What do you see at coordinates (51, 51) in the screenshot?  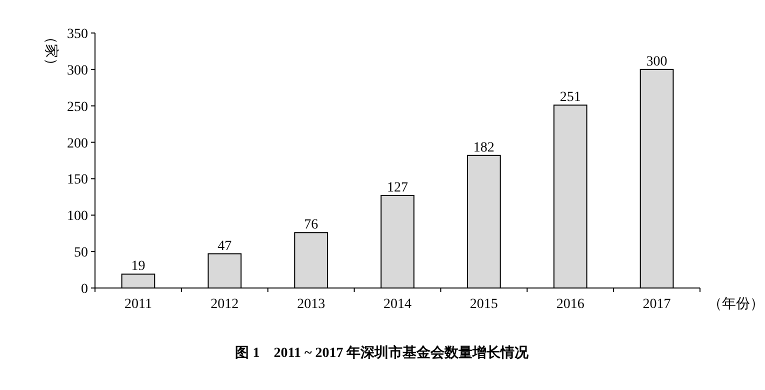 I see `y-axis-title: （家）` at bounding box center [51, 51].